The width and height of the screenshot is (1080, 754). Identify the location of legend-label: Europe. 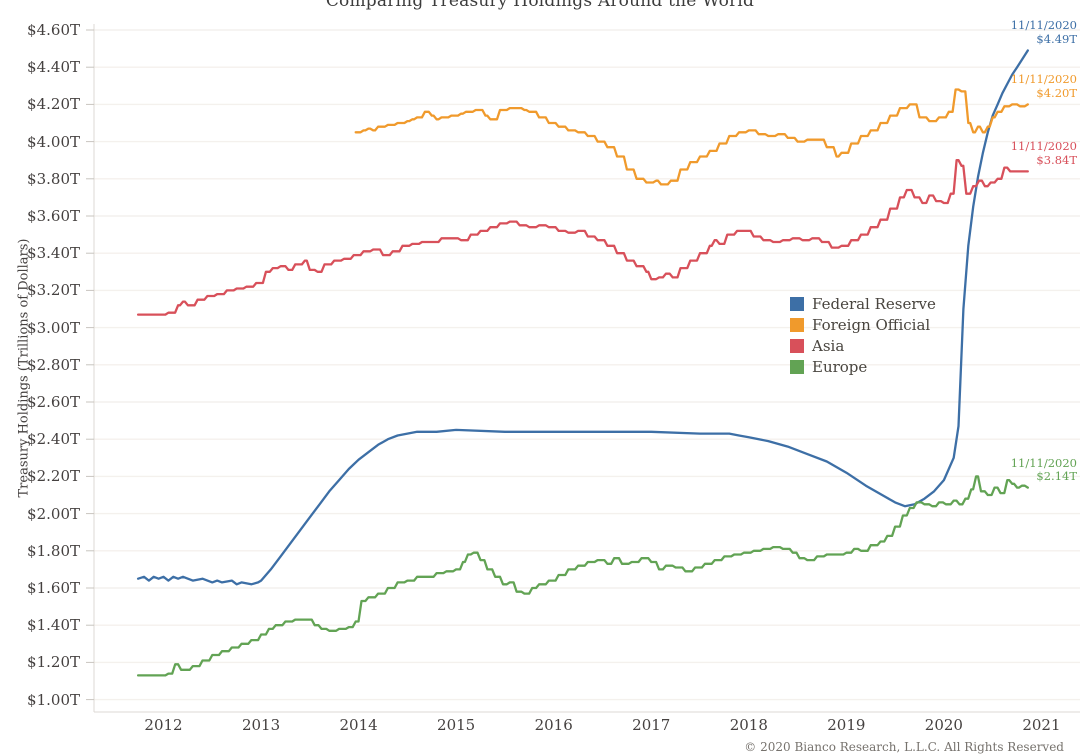
(840, 366).